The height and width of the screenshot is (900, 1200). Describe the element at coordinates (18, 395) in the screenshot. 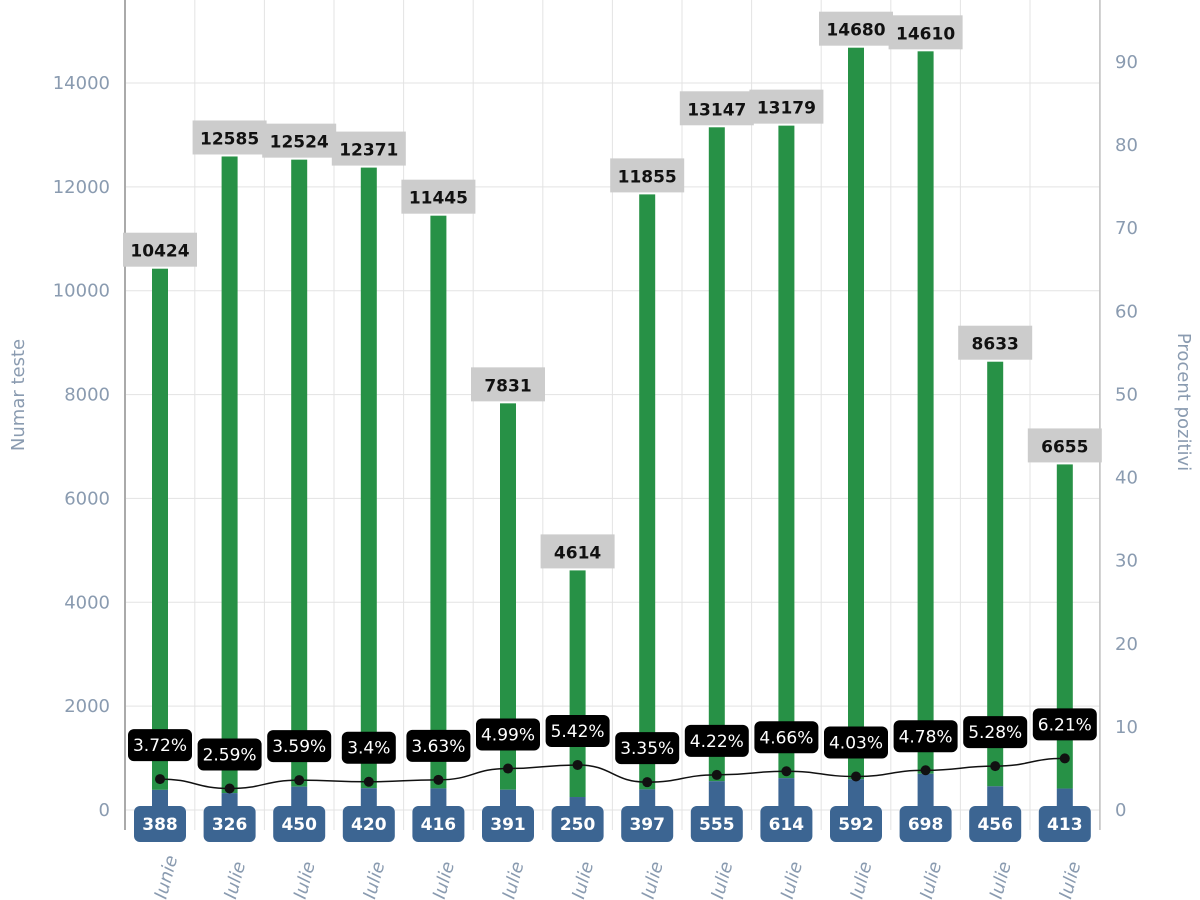

I see `y-axis-title: Numar teste` at that location.